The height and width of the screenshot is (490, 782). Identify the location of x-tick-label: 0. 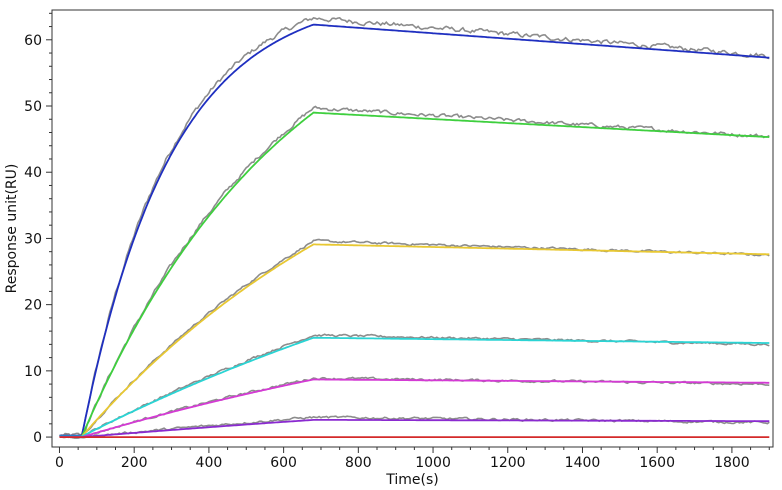
(59, 463).